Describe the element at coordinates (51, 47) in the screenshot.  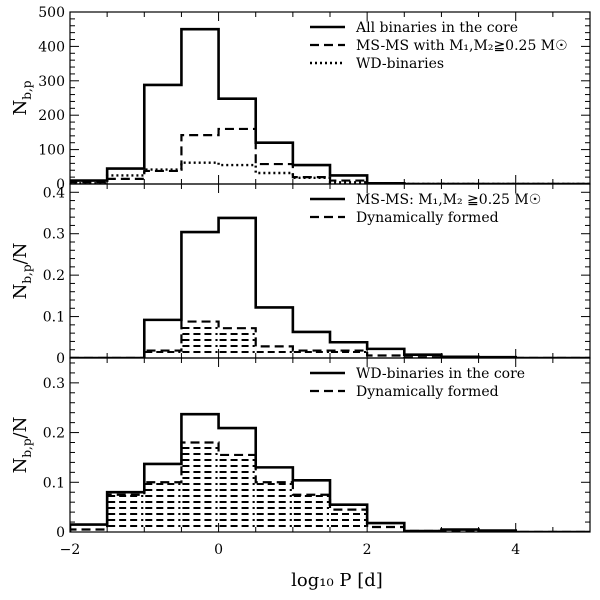
I see `y-tick-label: 400` at that location.